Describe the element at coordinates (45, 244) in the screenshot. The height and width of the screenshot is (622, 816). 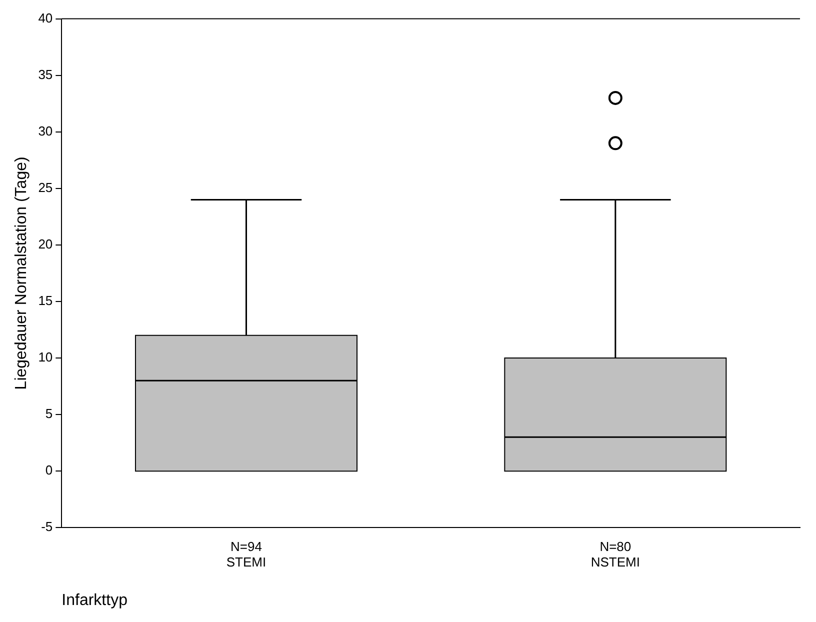
I see `y-tick-label: 20` at that location.